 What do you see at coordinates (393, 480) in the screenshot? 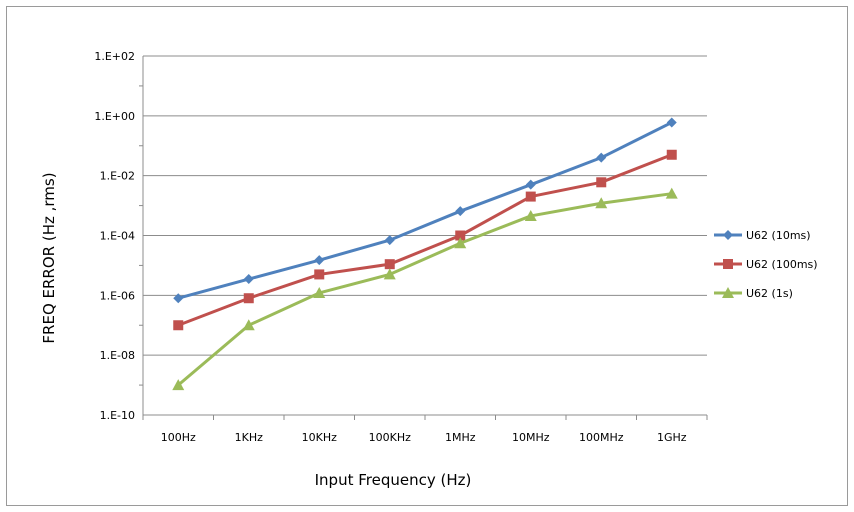
I see `x-axis-title: Input Frequency (Hz)` at bounding box center [393, 480].